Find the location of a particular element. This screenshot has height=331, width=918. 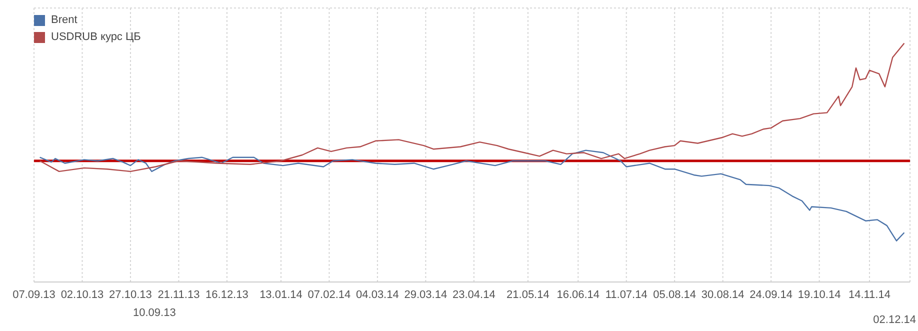

x-tick-label: 29.03.14 is located at coordinates (426, 294).